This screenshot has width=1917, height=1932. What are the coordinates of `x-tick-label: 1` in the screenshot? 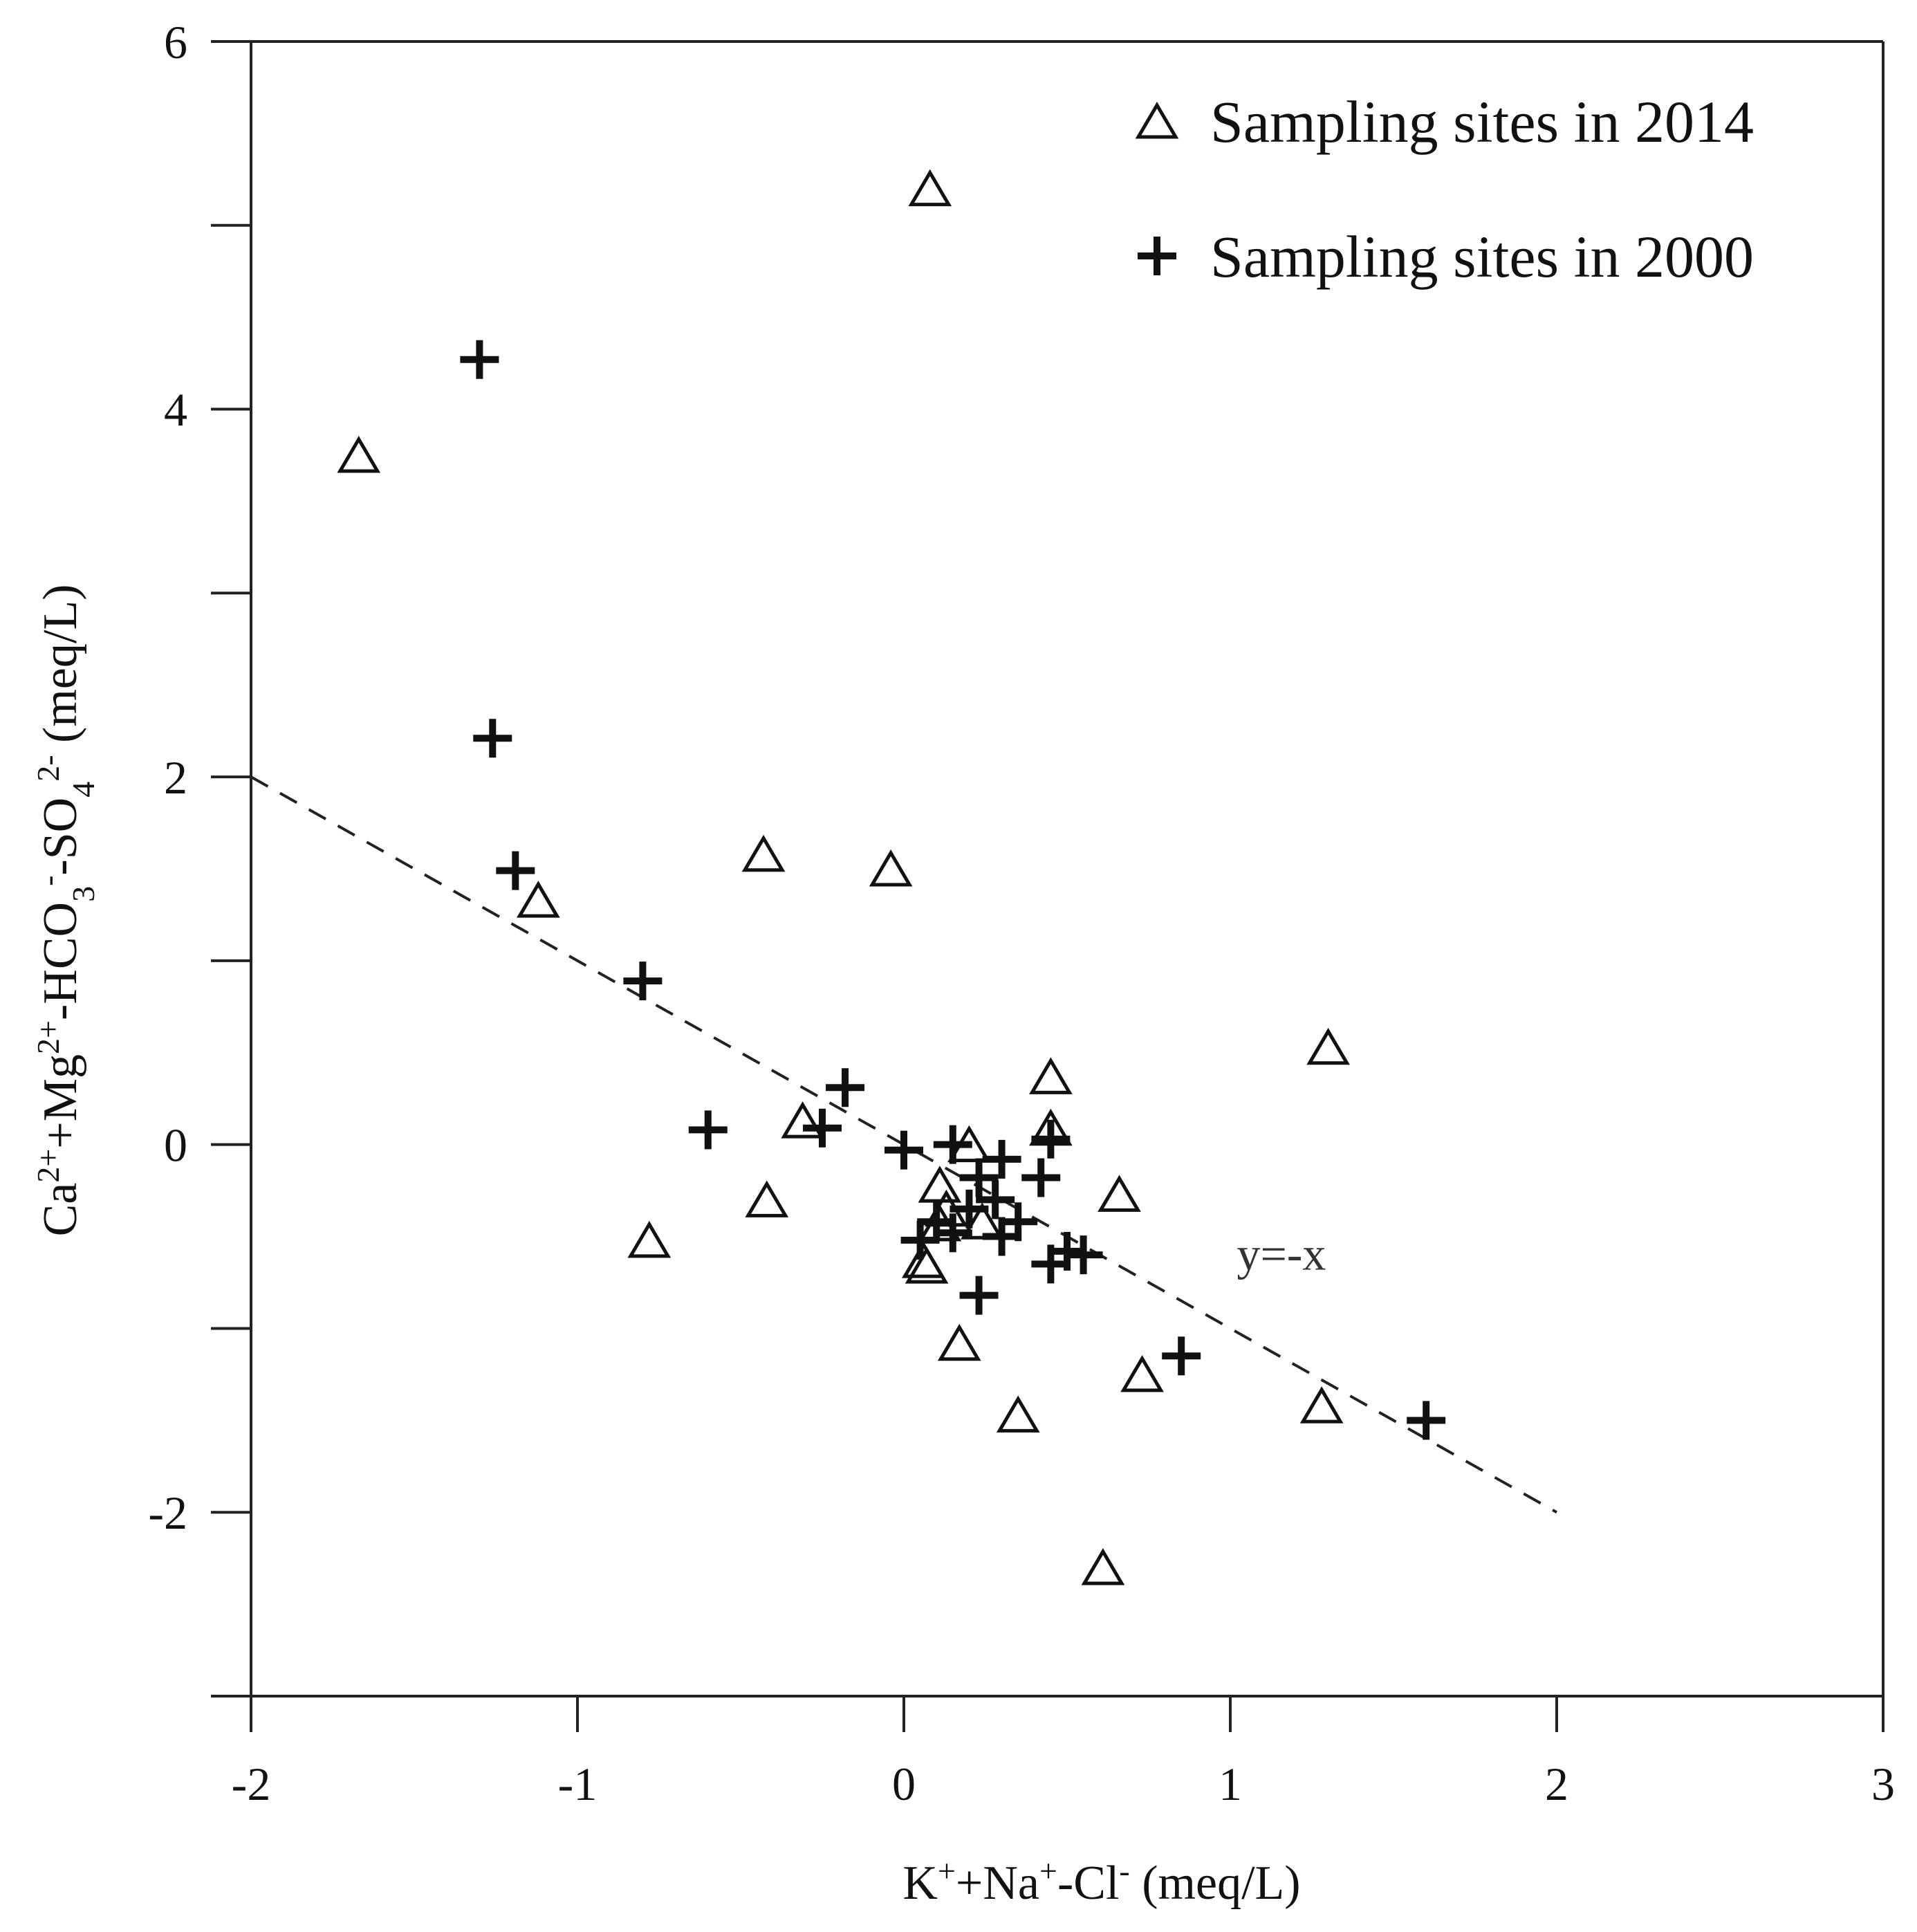 It's located at (1231, 1784).